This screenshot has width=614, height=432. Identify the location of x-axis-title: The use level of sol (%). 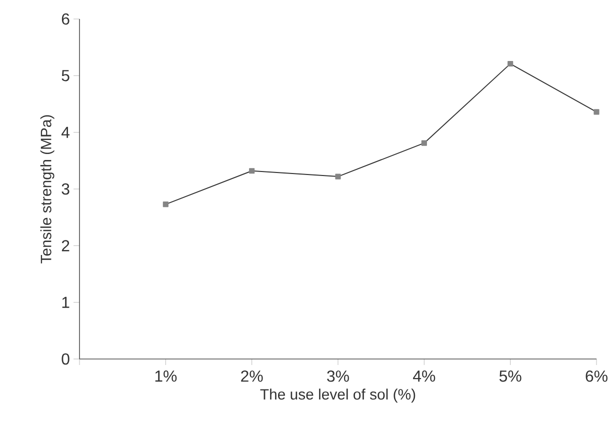
(338, 395).